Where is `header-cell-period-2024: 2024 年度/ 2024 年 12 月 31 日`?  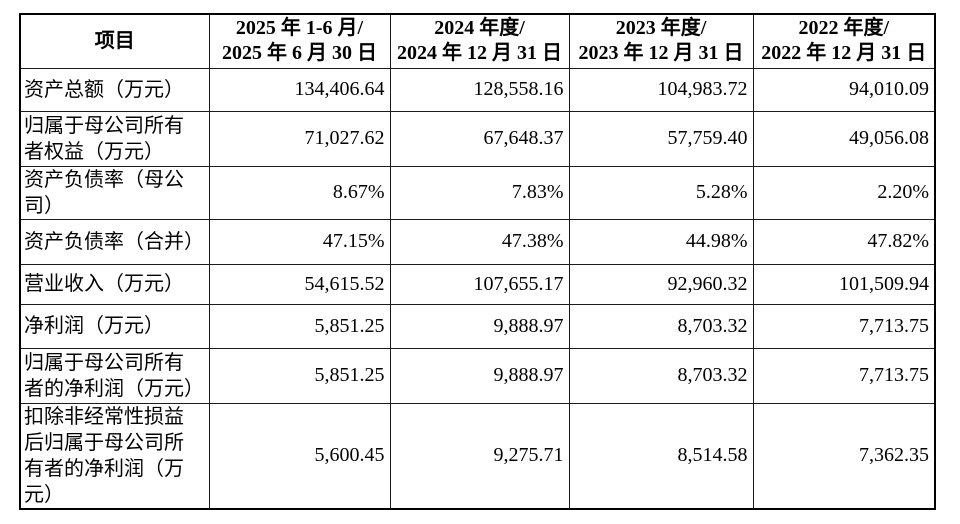
header-cell-period-2024: 2024 年度/ 2024 年 12 月 31 日 is located at coordinates (479, 41).